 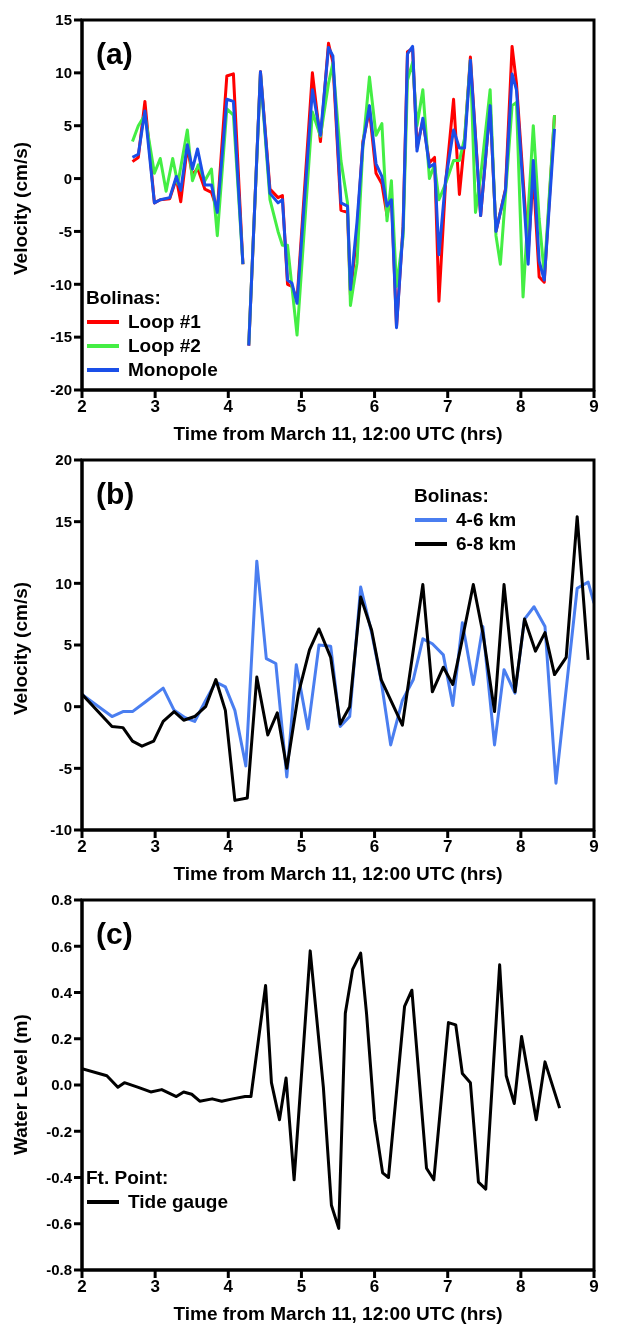 What do you see at coordinates (61, 390) in the screenshot?
I see `y-tick-label: -20` at bounding box center [61, 390].